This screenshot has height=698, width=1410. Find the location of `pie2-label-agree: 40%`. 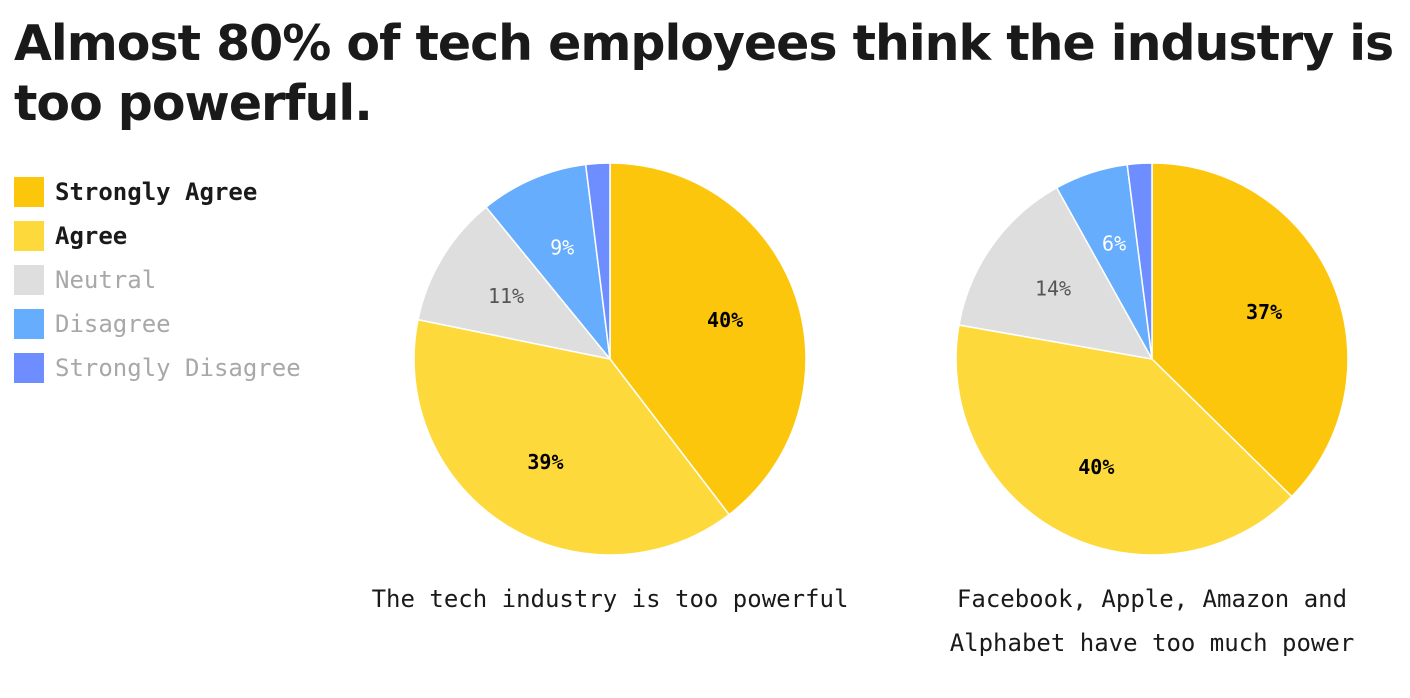

pie2-label-agree: 40% is located at coordinates (1096, 467).